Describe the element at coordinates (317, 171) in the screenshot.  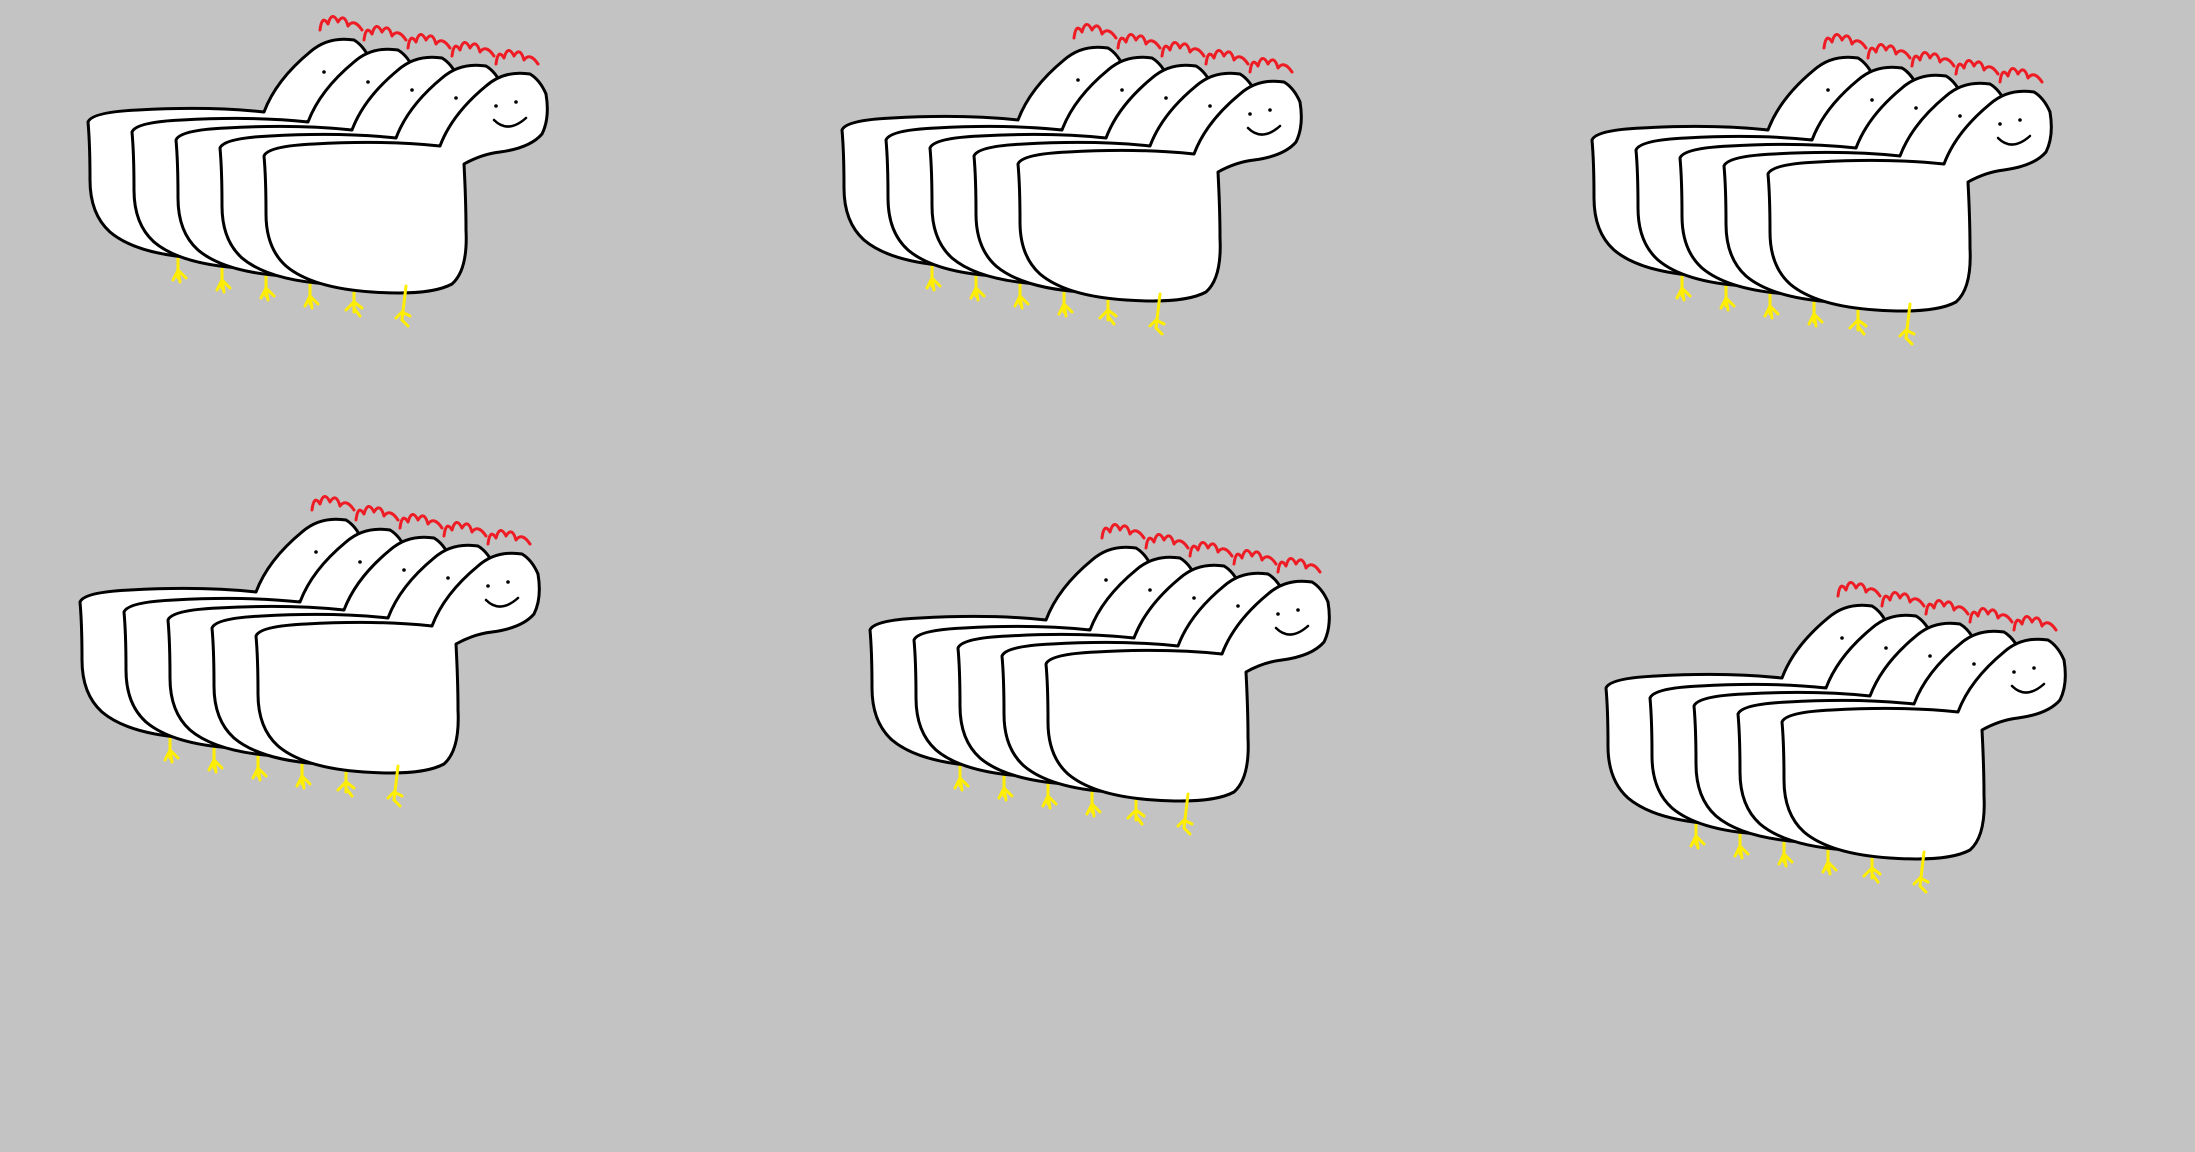
I see `chicken-flock-top-left` at that location.